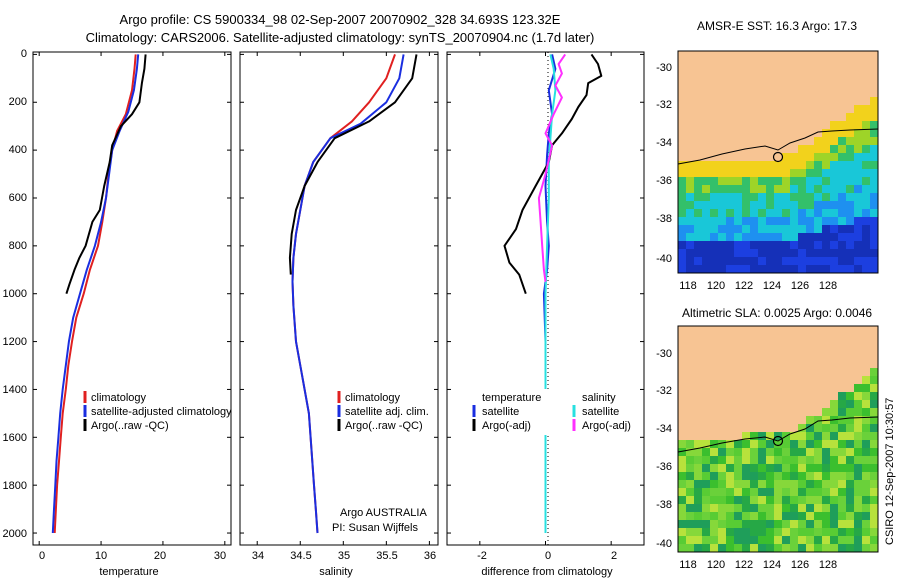 This screenshot has width=900, height=580. Describe the element at coordinates (387, 412) in the screenshot. I see `sal-legend-label-satellite: satellite adj. clim.` at that location.